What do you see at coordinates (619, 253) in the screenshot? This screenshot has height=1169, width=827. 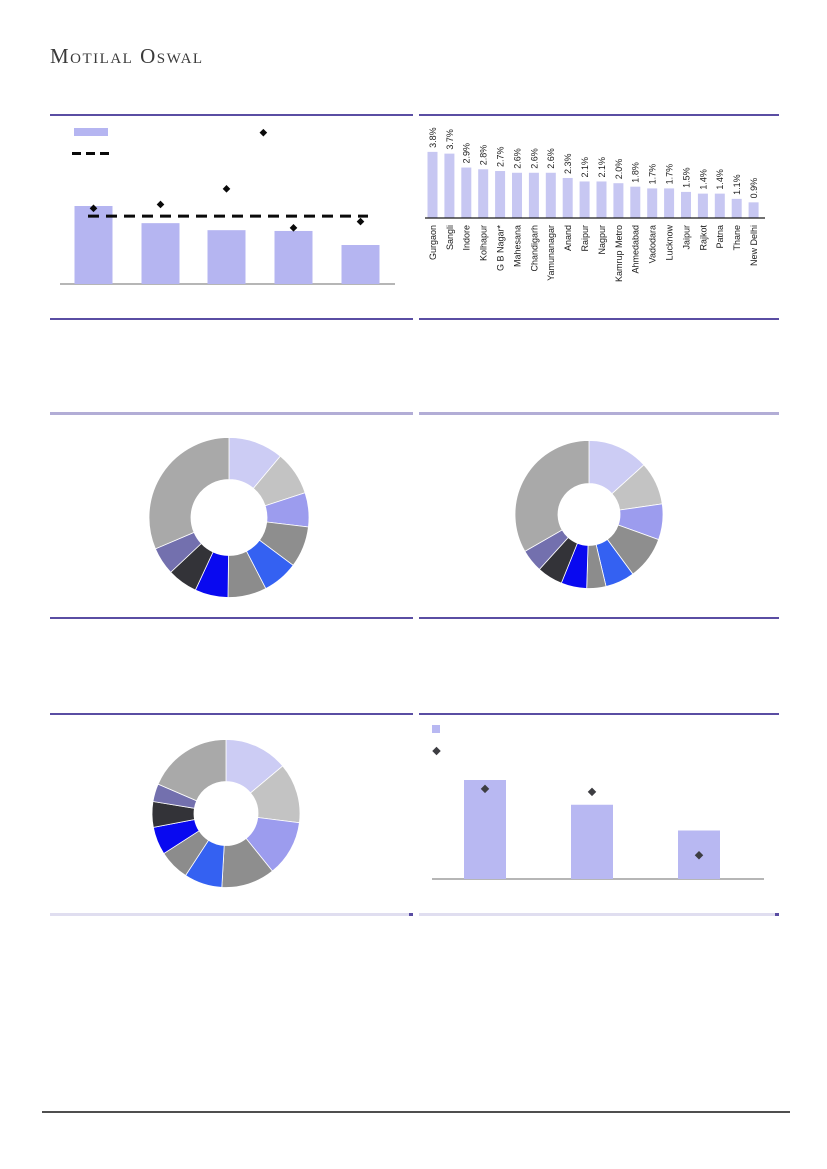 I see `category-label: Kamrup Metro` at bounding box center [619, 253].